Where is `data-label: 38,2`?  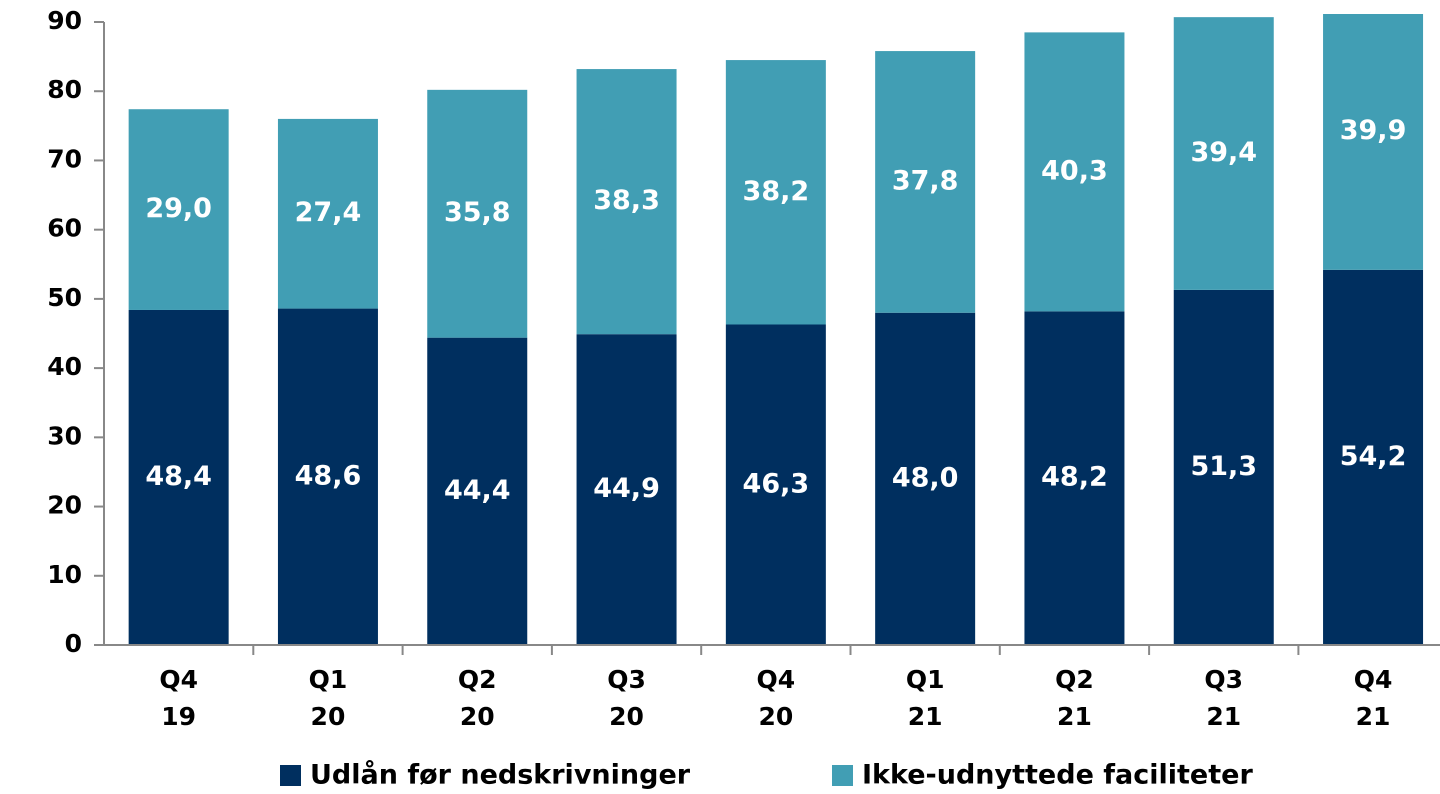 data-label: 38,2 is located at coordinates (776, 191).